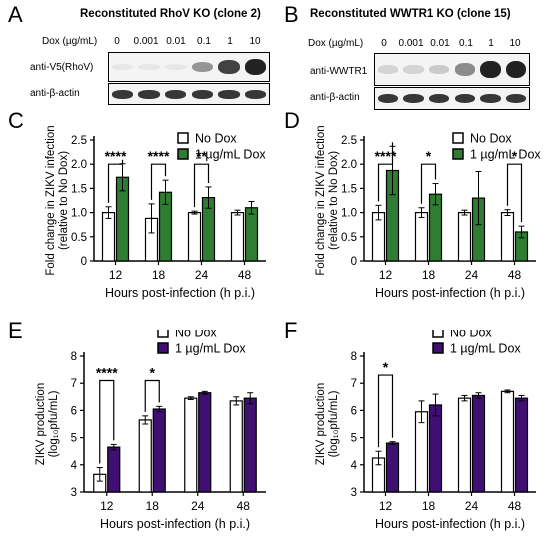  Describe the element at coordinates (336, 43) in the screenshot. I see `dox-label-b: Dox (µg/mL)` at that location.